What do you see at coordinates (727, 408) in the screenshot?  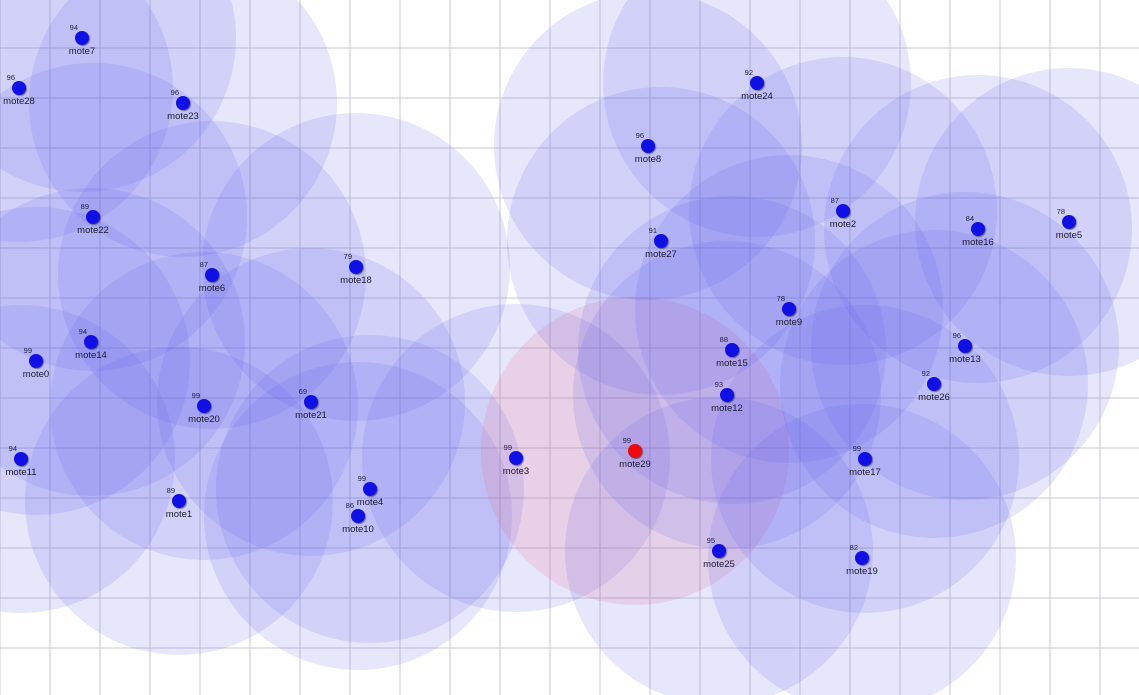 I see `mote-label: mote12` at bounding box center [727, 408].